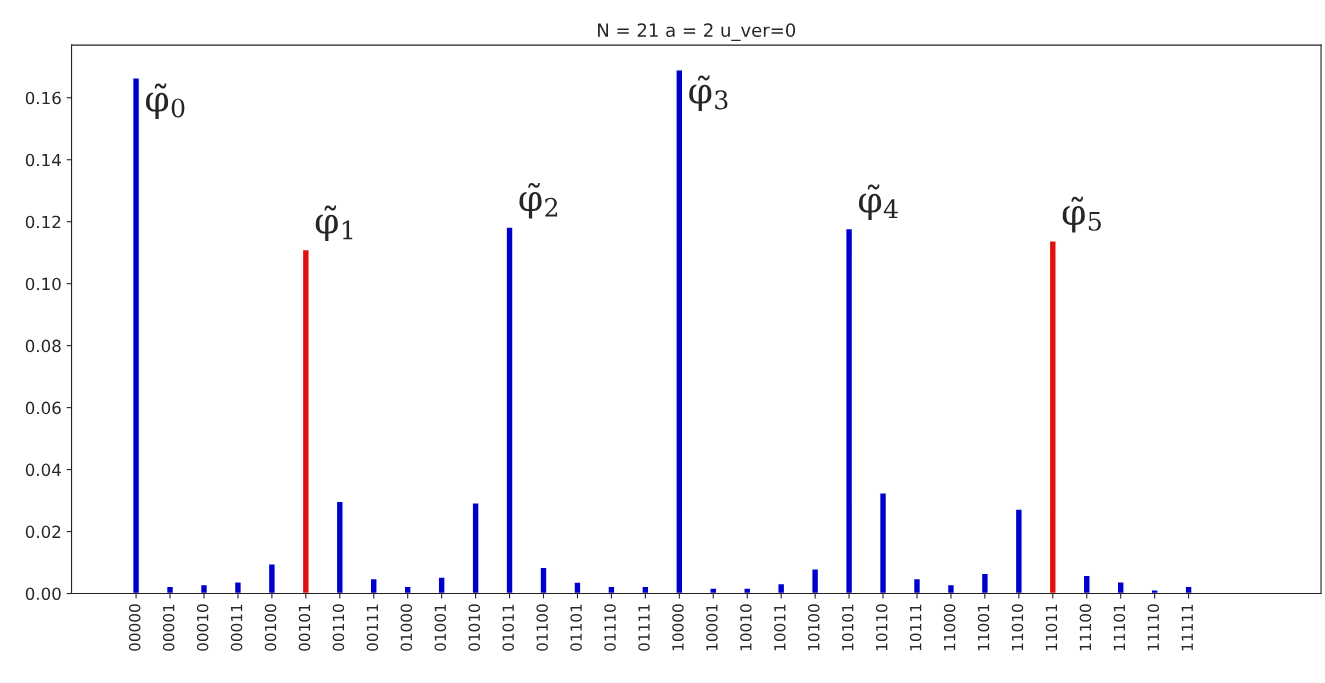 The height and width of the screenshot is (683, 1325). I want to click on x-tick-label: 11000, so click(949, 627).